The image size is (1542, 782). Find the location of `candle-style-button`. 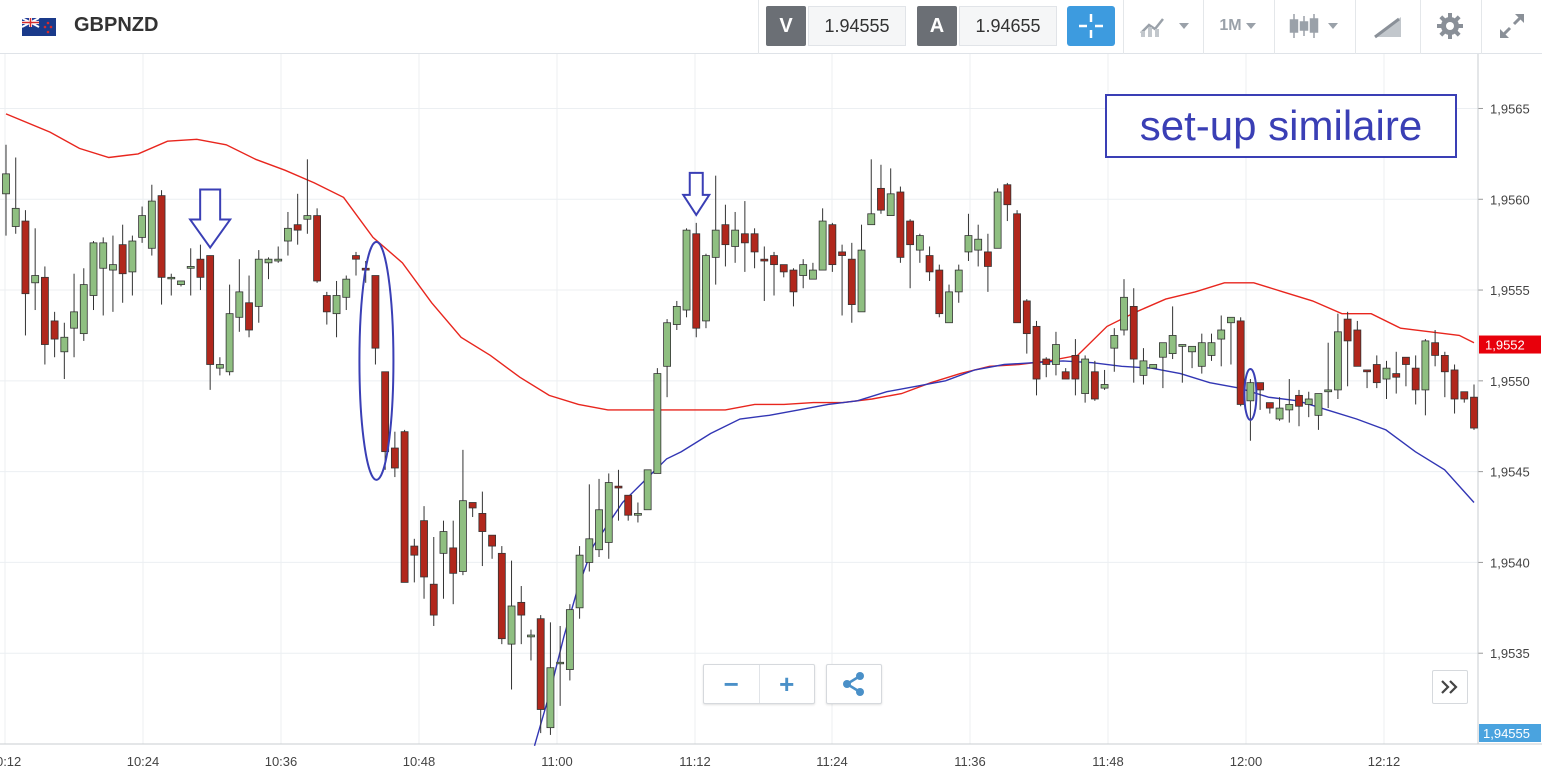

candle-style-button is located at coordinates (1314, 26).